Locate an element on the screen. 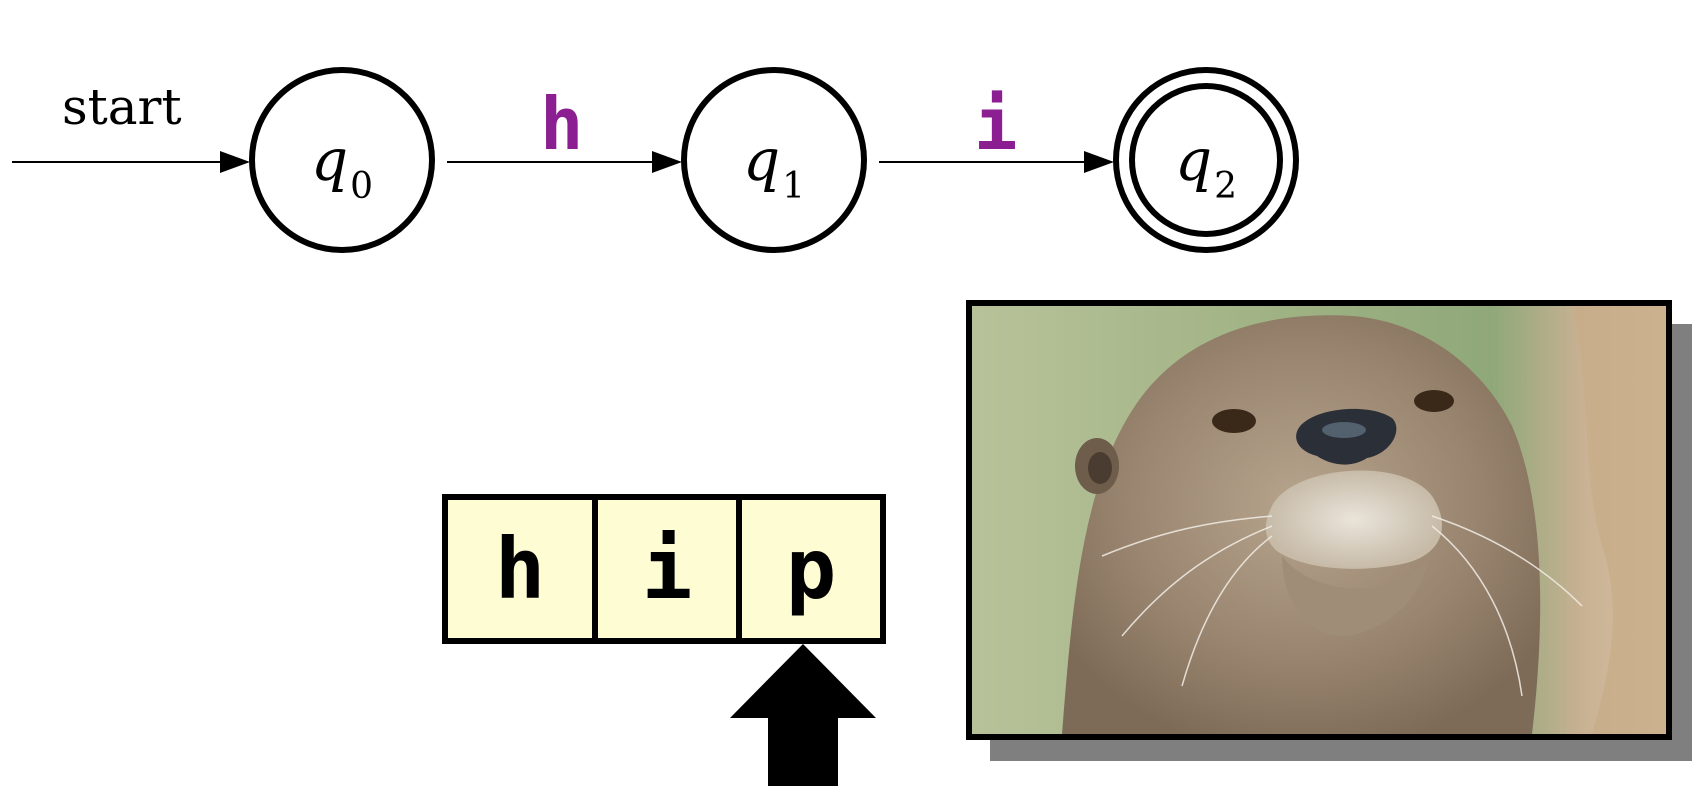 The image size is (1696, 786). transition-q0-q1-line is located at coordinates (549, 162).